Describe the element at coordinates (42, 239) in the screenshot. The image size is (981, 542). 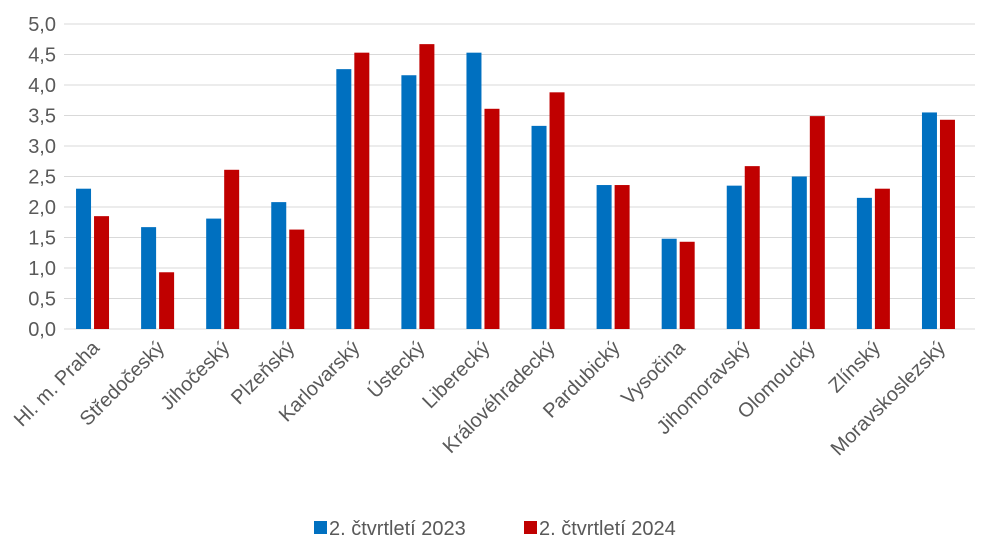
I see `y-tick-label: 1,5` at that location.